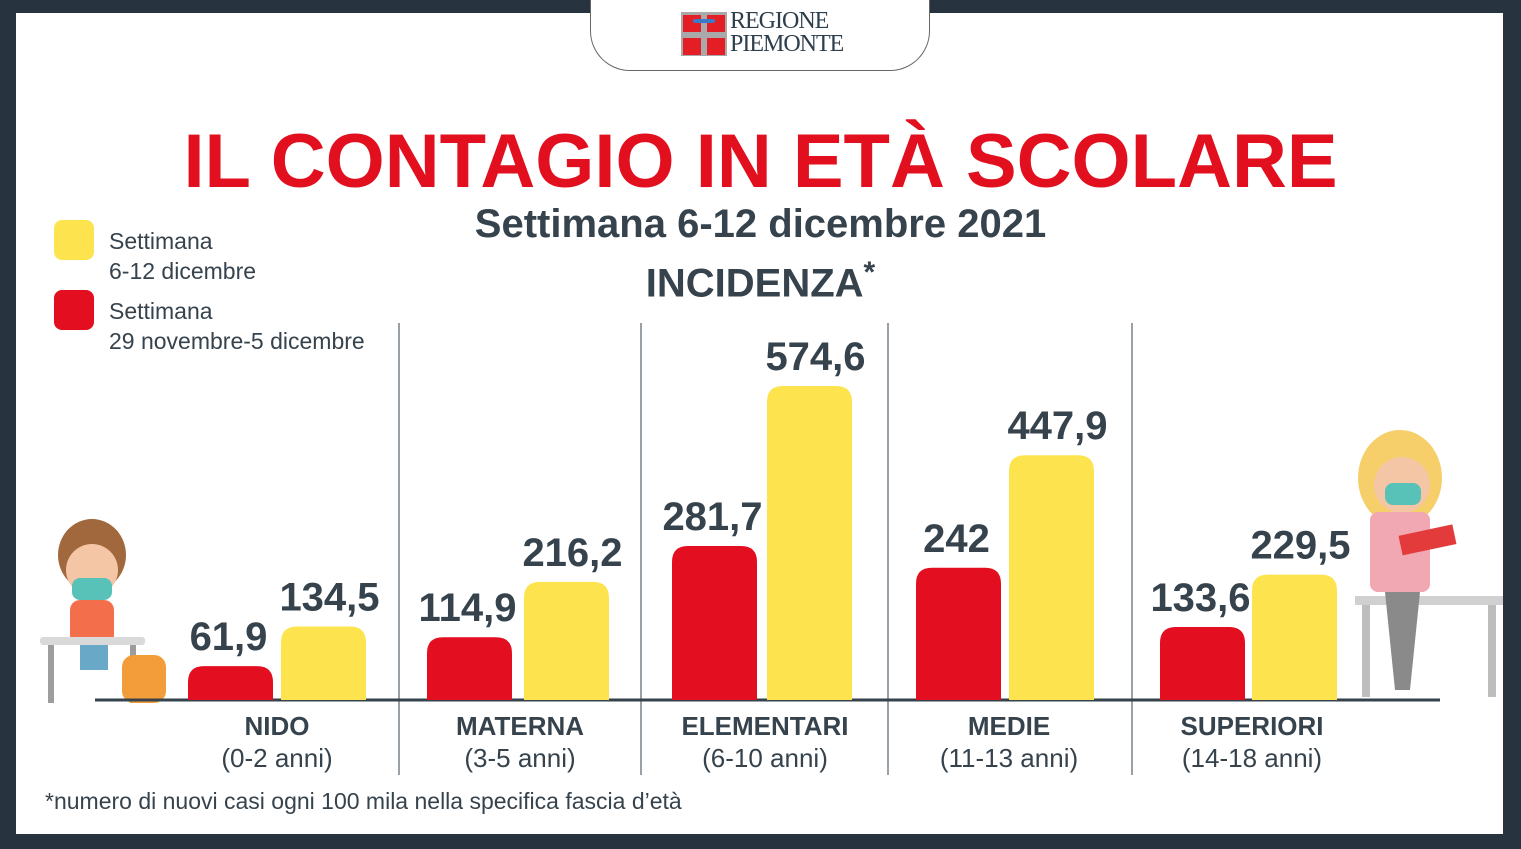 The width and height of the screenshot is (1521, 849). What do you see at coordinates (74, 240) in the screenshot?
I see `legend-swatch-yellow` at bounding box center [74, 240].